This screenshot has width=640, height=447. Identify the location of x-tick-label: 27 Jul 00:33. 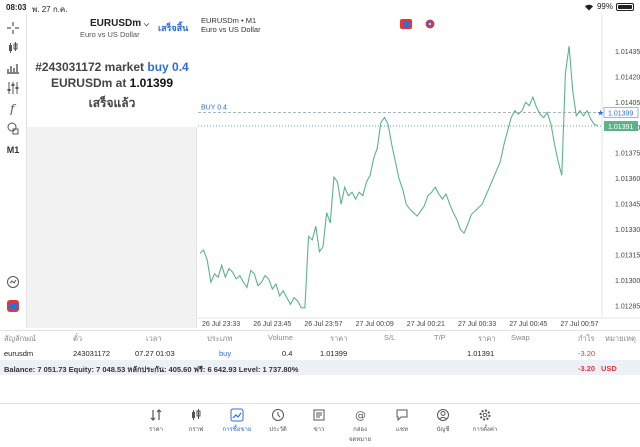
(477, 324).